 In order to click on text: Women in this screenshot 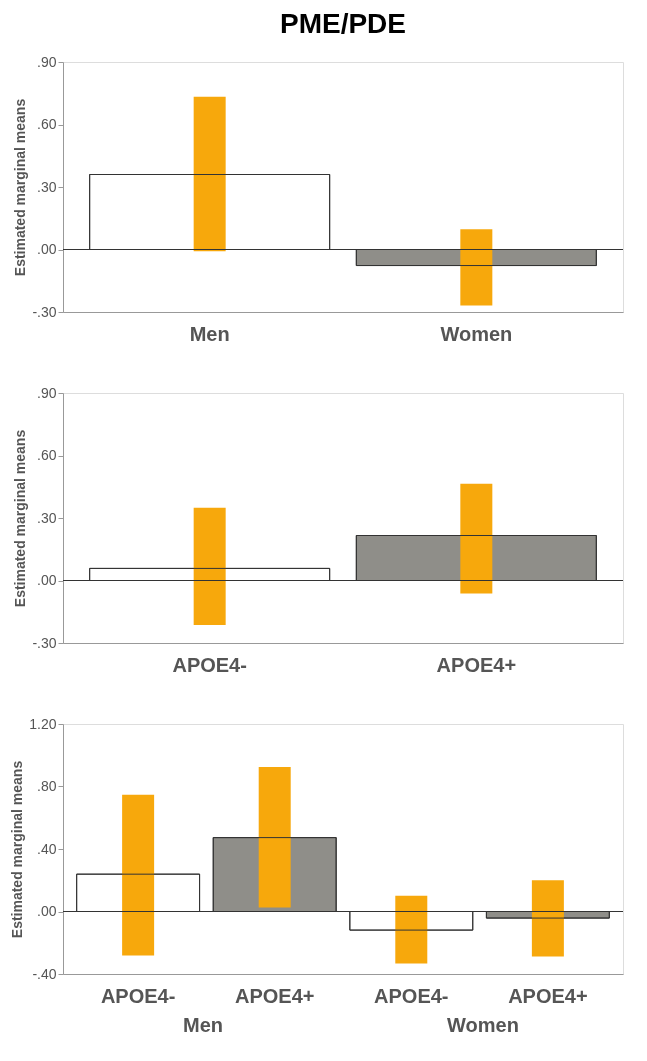, I will do `click(483, 1025)`.